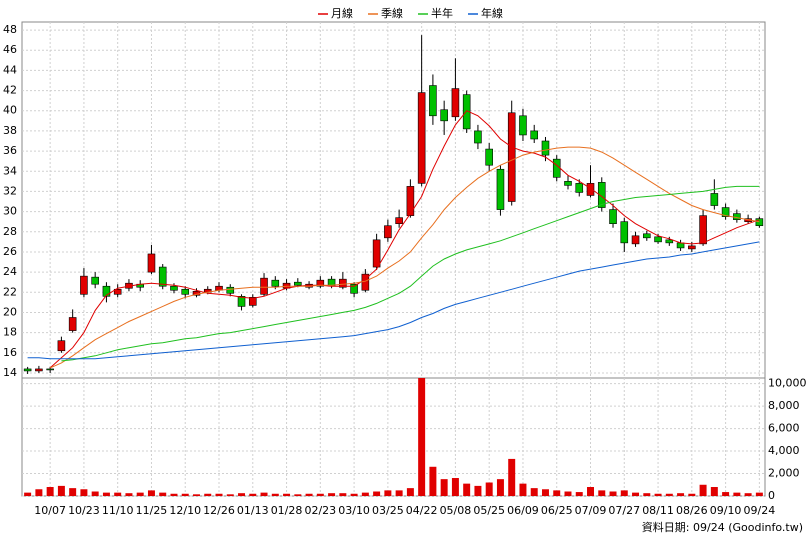 The width and height of the screenshot is (808, 544). I want to click on x-tick-label: 08/26, so click(692, 510).